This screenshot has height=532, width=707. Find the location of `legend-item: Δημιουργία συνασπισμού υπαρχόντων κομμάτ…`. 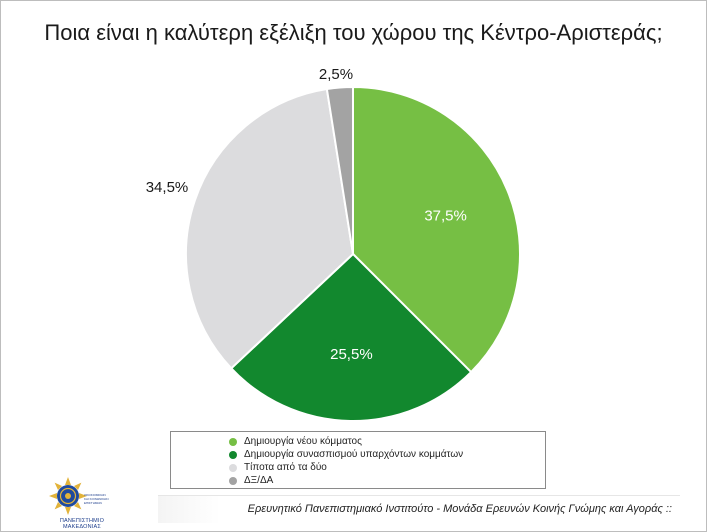

legend-item: Δημιουργία συνασπισμού υπαρχόντων κομμάτ… is located at coordinates (387, 454).